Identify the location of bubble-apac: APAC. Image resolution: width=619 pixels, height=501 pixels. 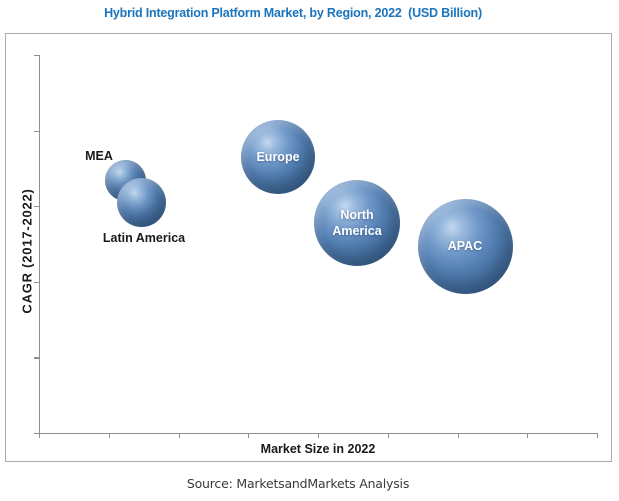
(465, 246).